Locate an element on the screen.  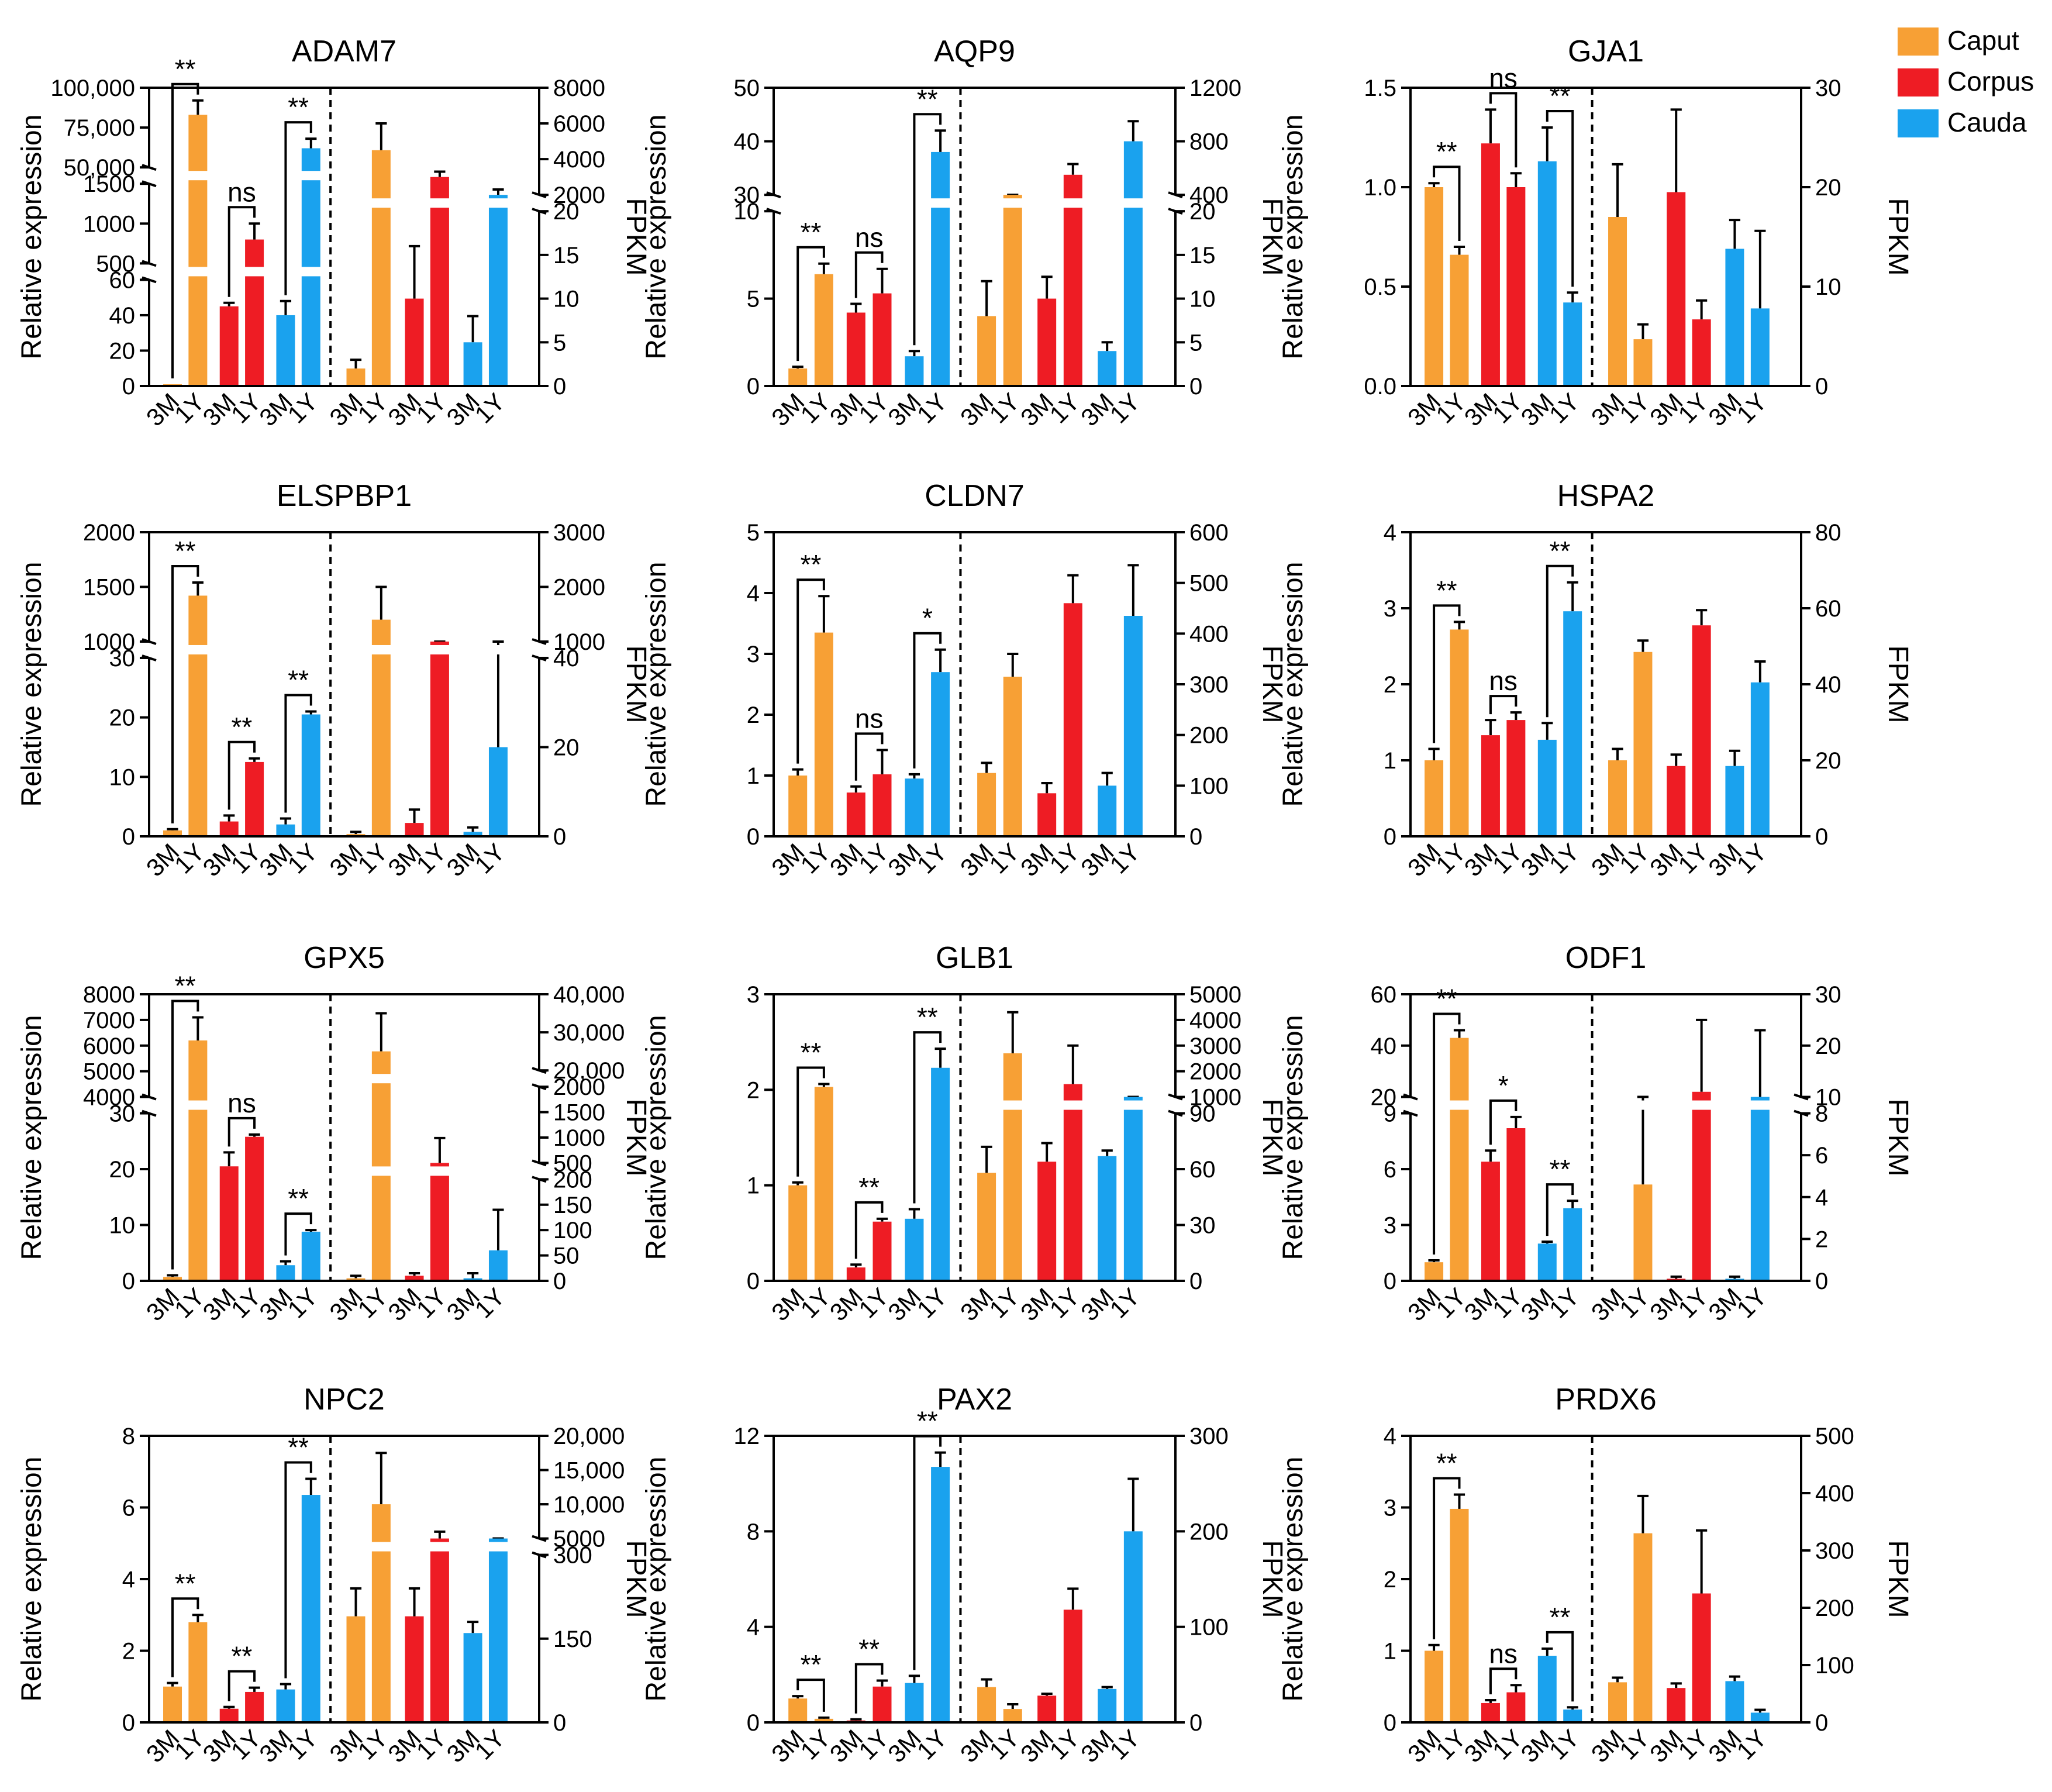
right-tick-label: 600 is located at coordinates (1209, 533).